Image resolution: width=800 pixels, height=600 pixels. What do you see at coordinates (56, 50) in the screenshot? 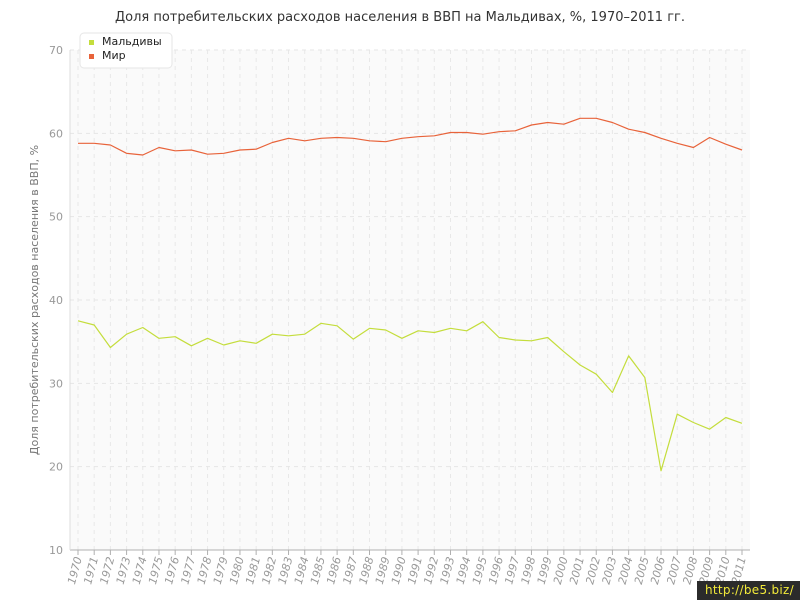
I see `y-tick-label: 70` at bounding box center [56, 50].